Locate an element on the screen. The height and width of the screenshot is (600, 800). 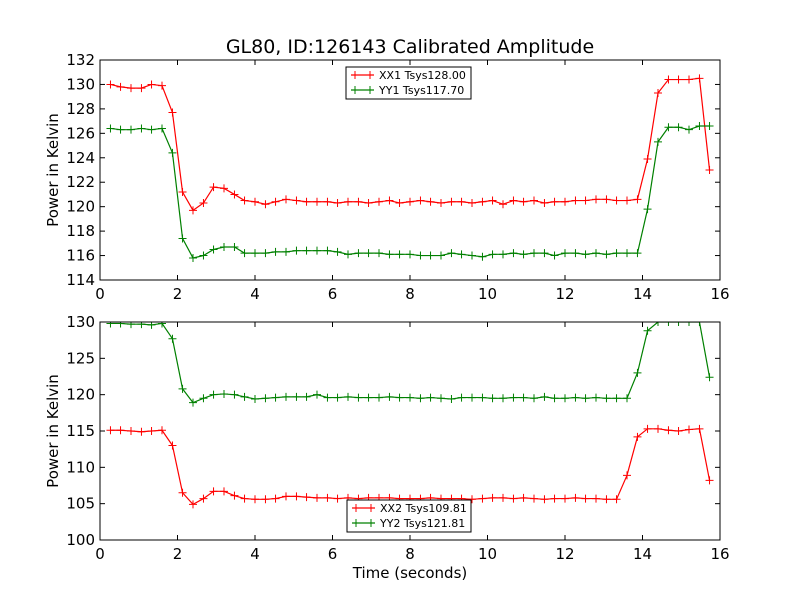
bottom-panel-legend: XX2 Tsys109.81 YY2 Tsys121.81 is located at coordinates (409, 516).